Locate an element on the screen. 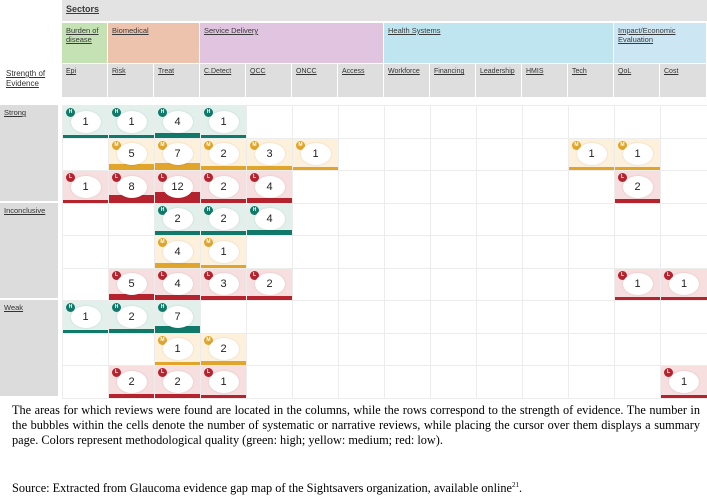  column-header-tech: Tech is located at coordinates (590, 80).